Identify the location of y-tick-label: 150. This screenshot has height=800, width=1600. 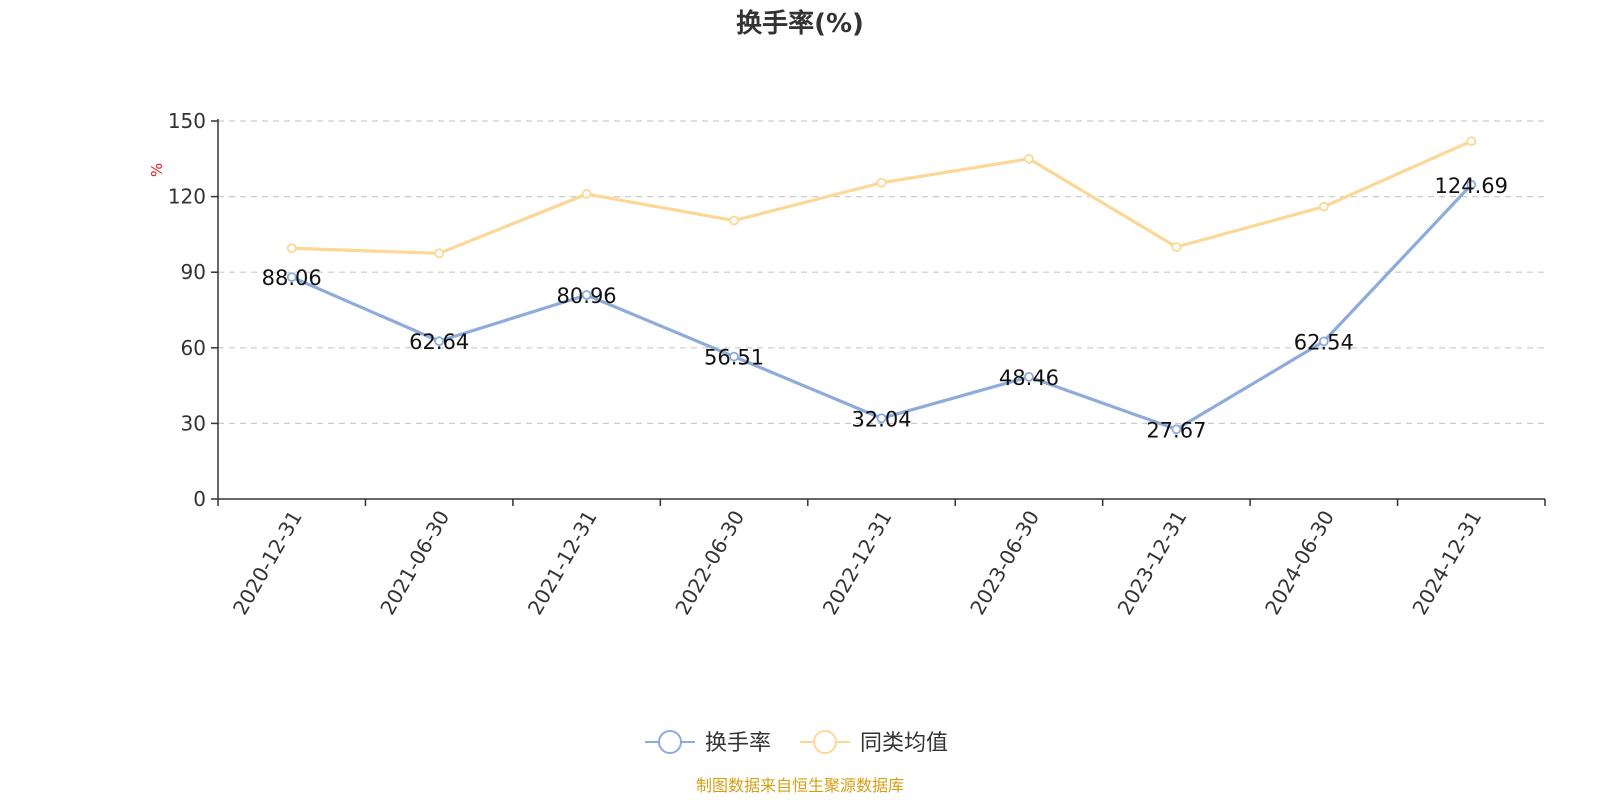
(187, 121).